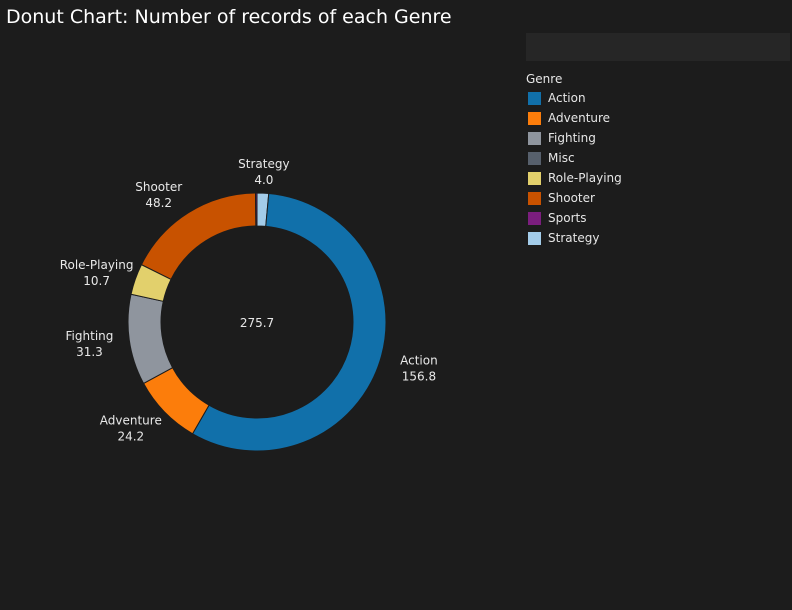 This screenshot has height=610, width=792. Describe the element at coordinates (579, 118) in the screenshot. I see `legend-label: Adventure` at that location.